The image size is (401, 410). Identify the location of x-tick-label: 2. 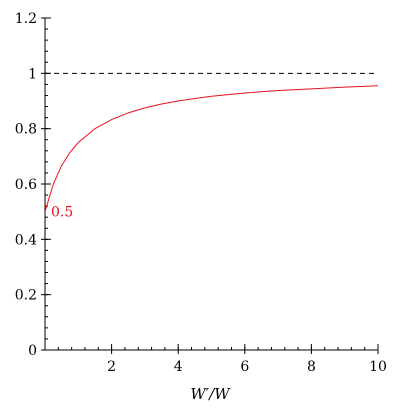
(111, 367).